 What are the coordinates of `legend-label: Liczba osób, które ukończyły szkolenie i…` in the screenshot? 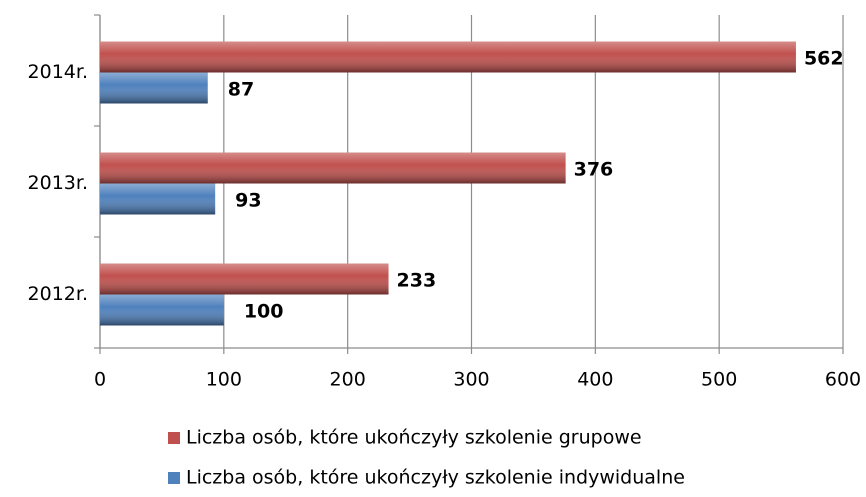 It's located at (435, 478).